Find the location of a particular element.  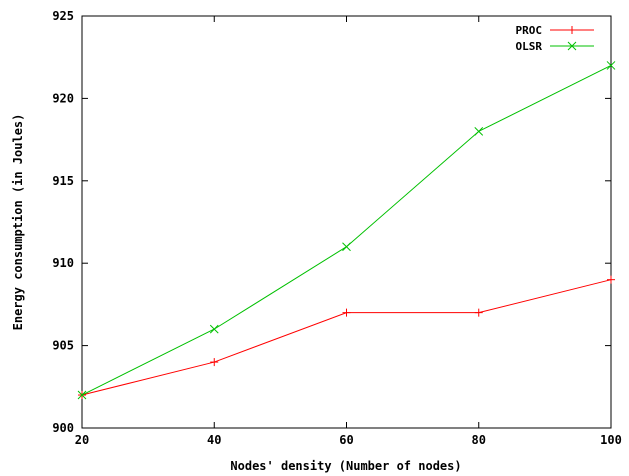

legend: PROC OLSR is located at coordinates (555, 38).